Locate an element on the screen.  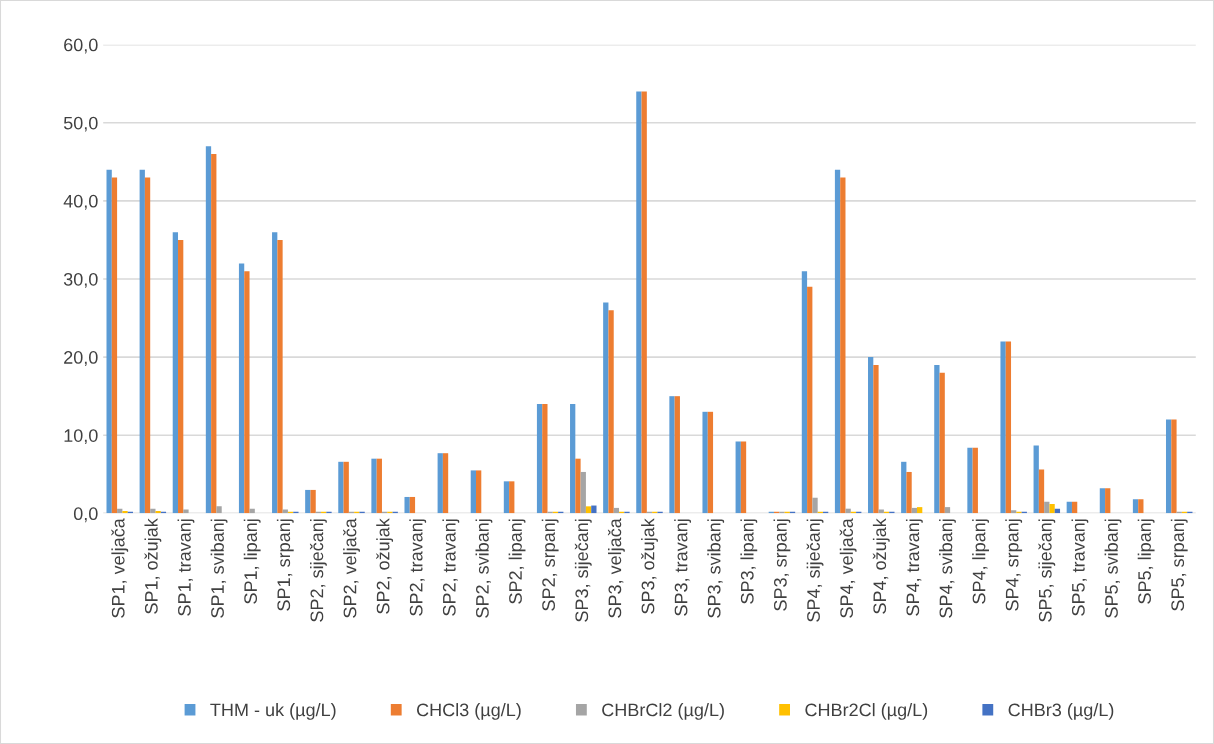
x-tick-label: SP1, travanj is located at coordinates (186, 567).